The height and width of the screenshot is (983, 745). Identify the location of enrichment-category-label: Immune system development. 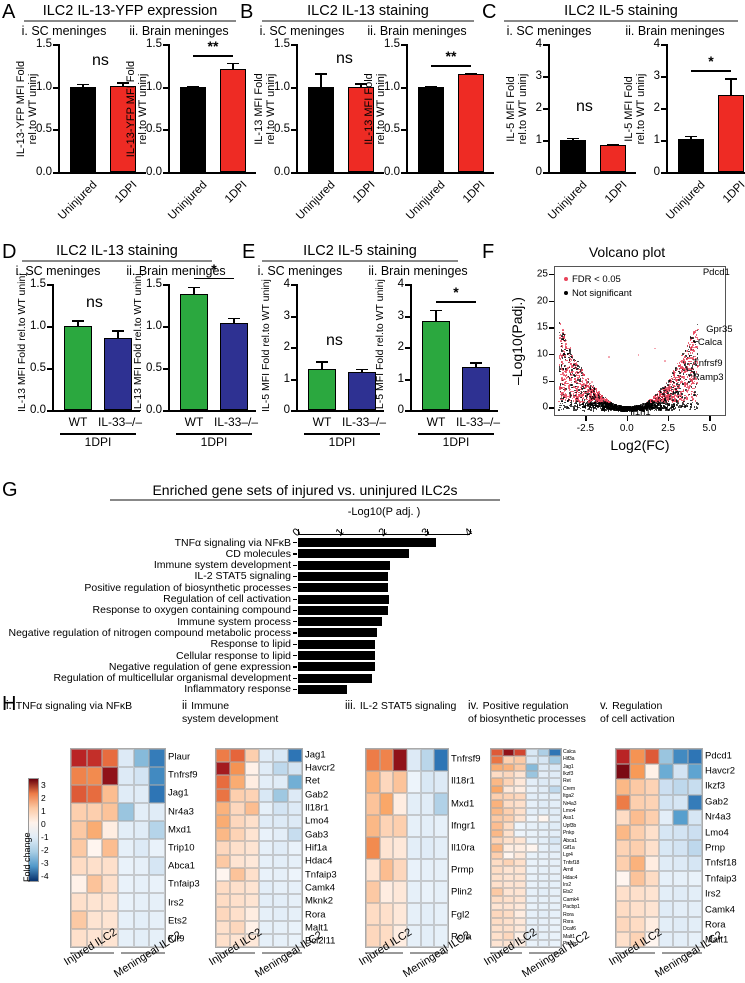
(222, 565).